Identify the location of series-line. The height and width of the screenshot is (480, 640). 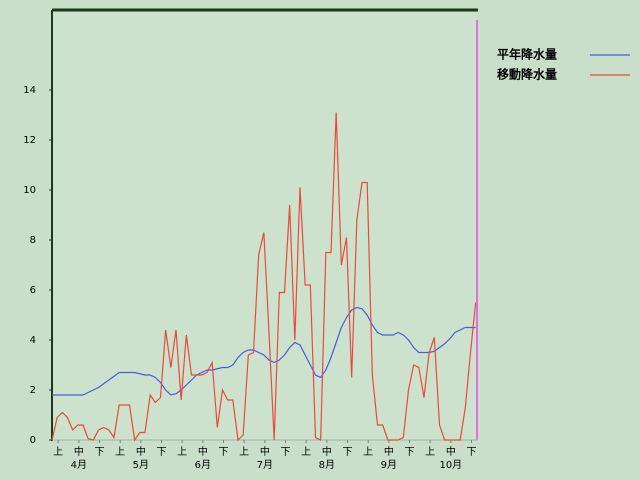
(264, 351).